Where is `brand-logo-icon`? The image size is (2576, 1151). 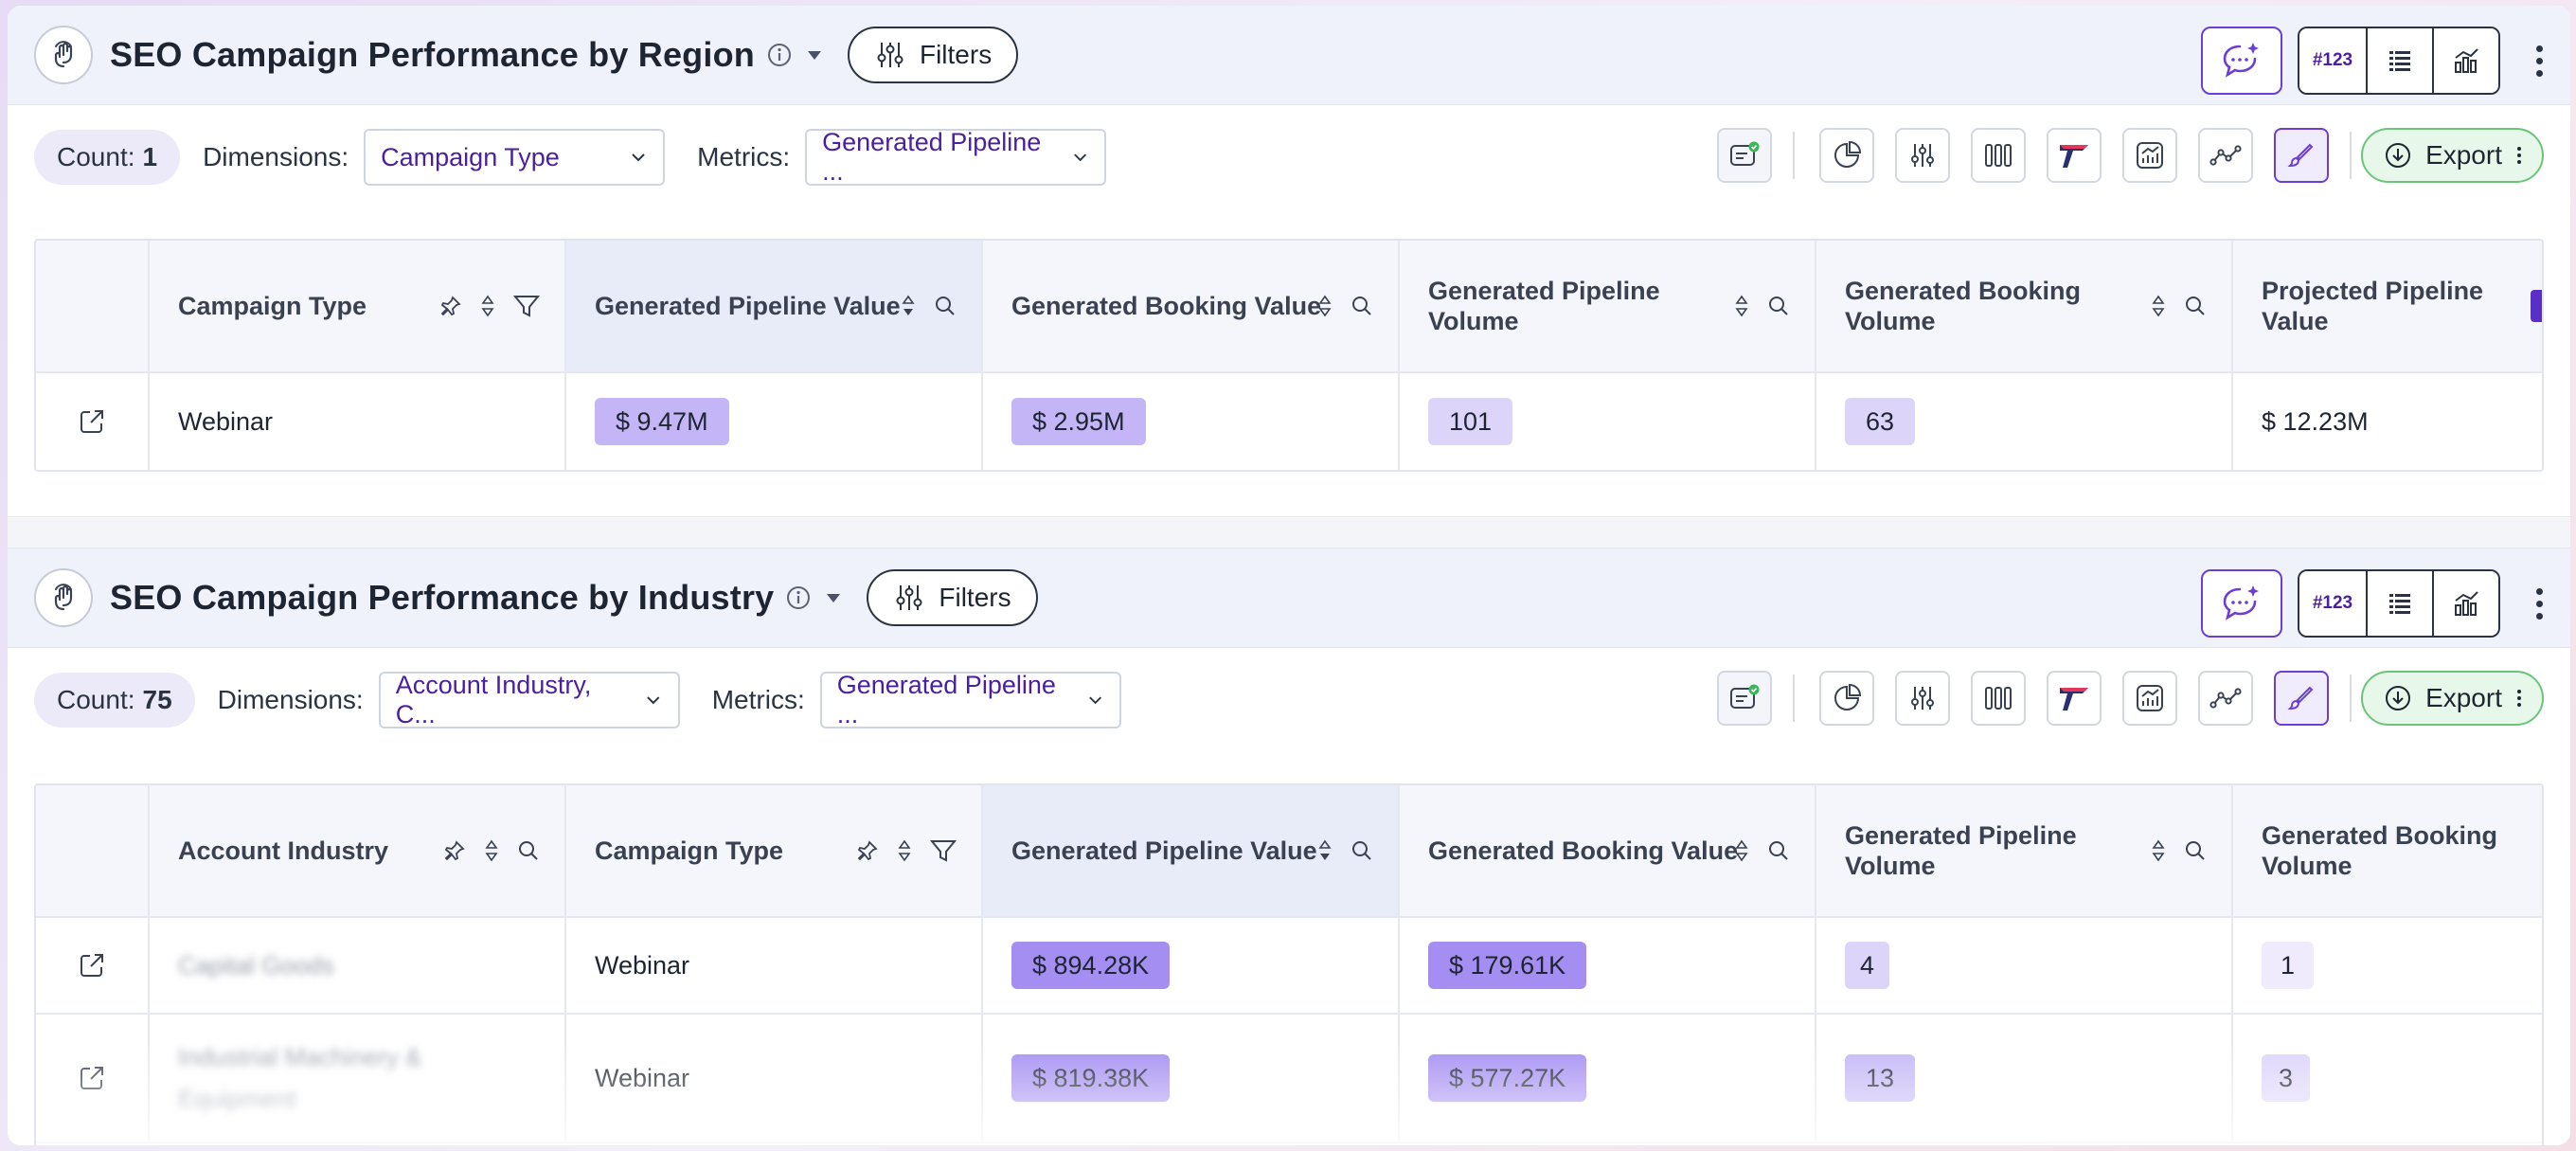 brand-logo-icon is located at coordinates (2074, 156).